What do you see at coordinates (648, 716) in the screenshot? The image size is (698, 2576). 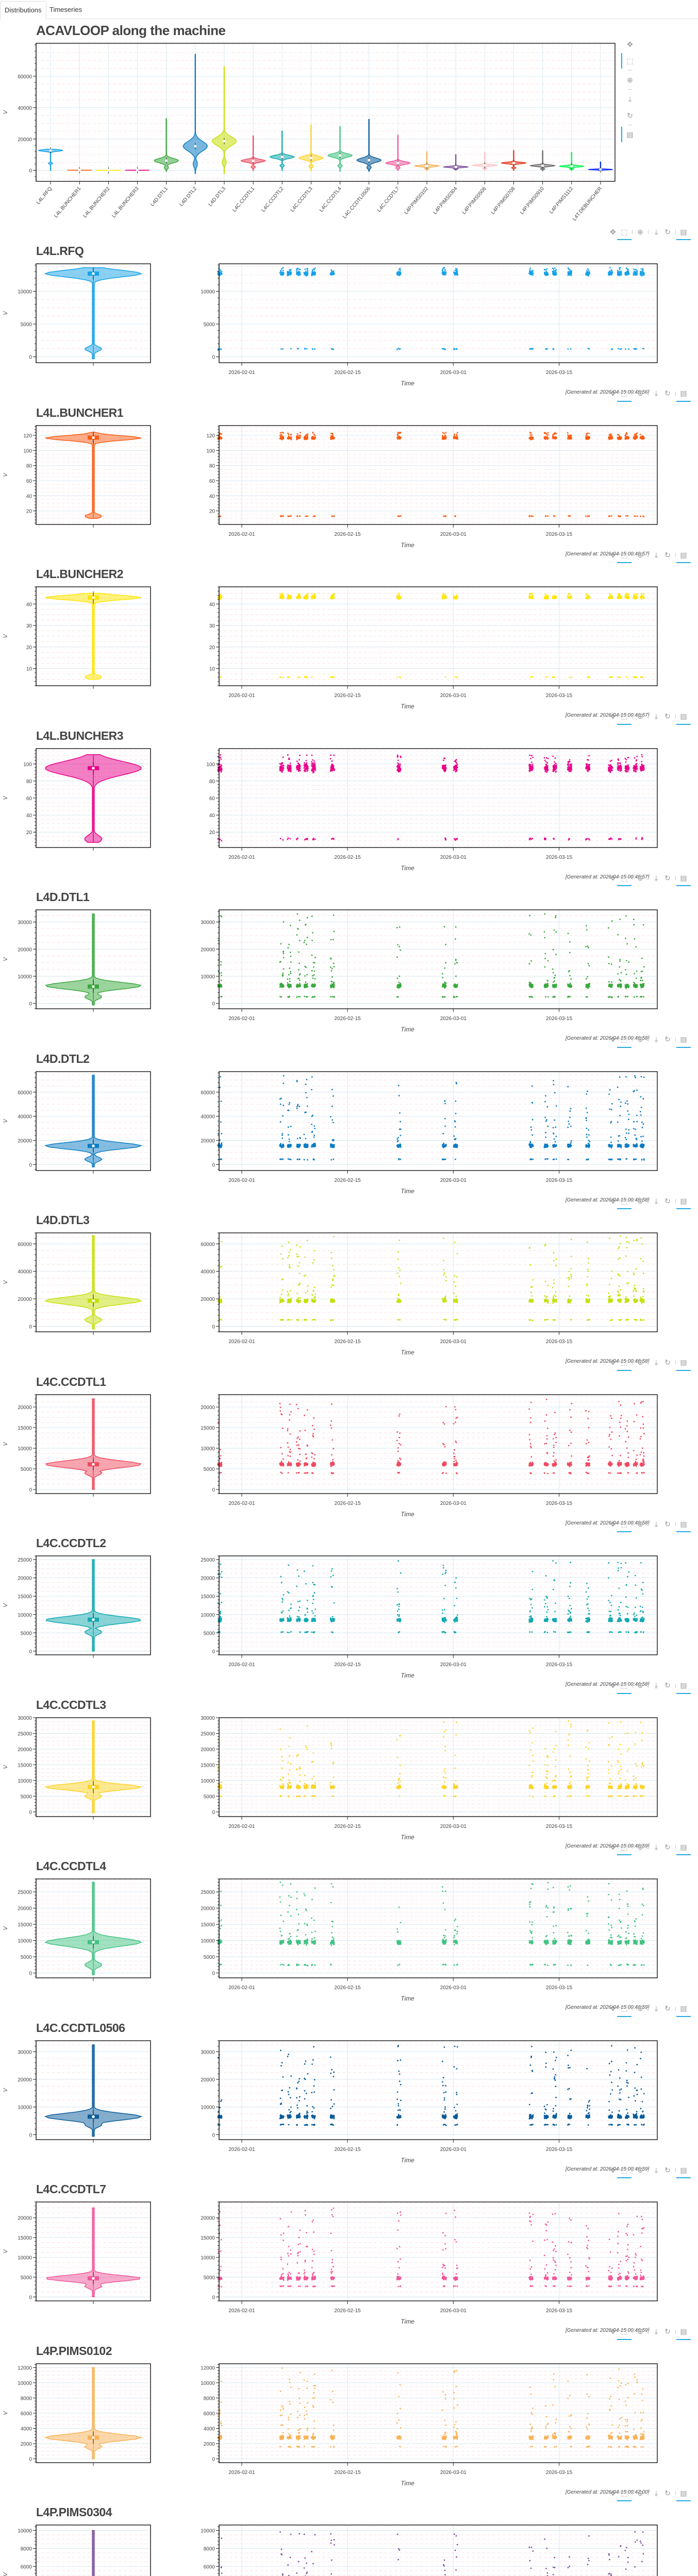 I see `plot-toolbar: ✥ ⬚ ⊕ ⤓ ↻ ▤` at bounding box center [648, 716].